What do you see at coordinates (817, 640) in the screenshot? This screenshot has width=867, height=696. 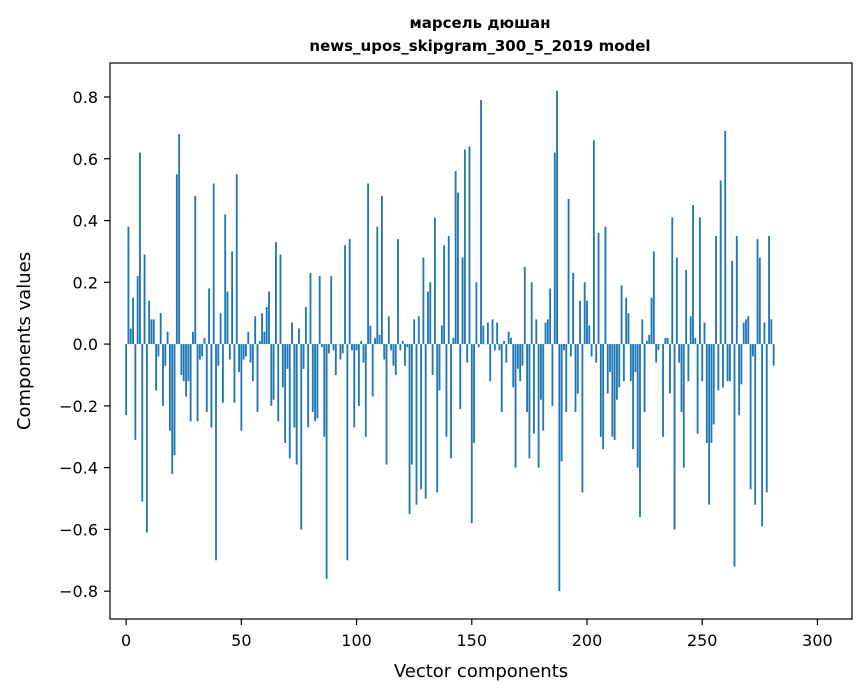 I see `x-tick-label: 300` at bounding box center [817, 640].